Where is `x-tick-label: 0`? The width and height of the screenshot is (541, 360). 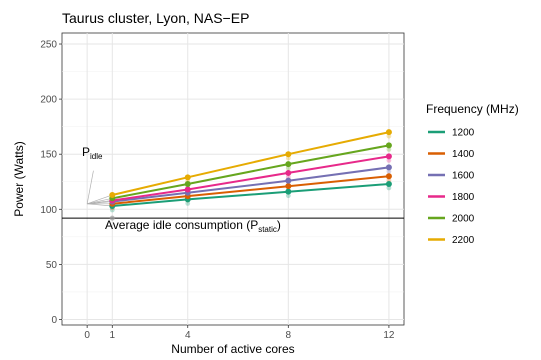
x-tick-label: 0 is located at coordinates (87, 335).